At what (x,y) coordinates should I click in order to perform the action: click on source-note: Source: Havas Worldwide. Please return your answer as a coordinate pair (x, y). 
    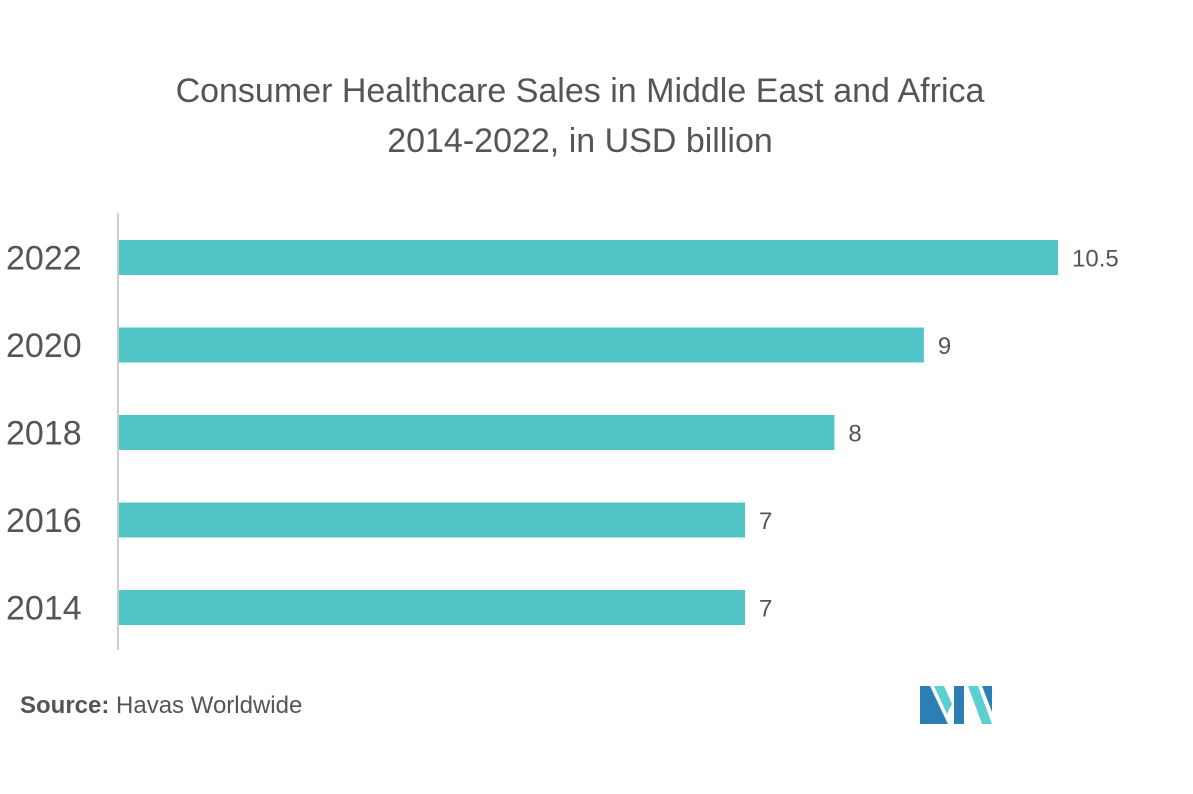
    Looking at the image, I should click on (161, 706).